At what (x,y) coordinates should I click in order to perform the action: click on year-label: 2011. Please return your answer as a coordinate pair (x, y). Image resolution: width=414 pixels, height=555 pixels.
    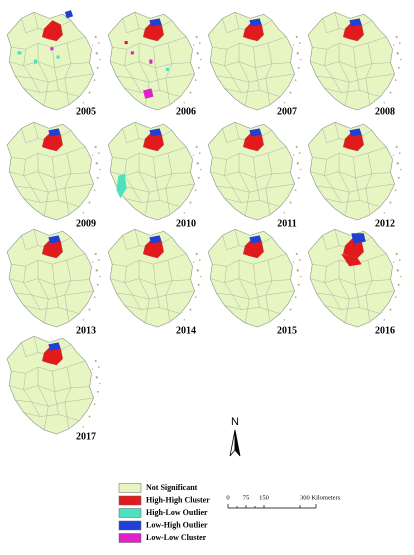
    Looking at the image, I should click on (286, 223).